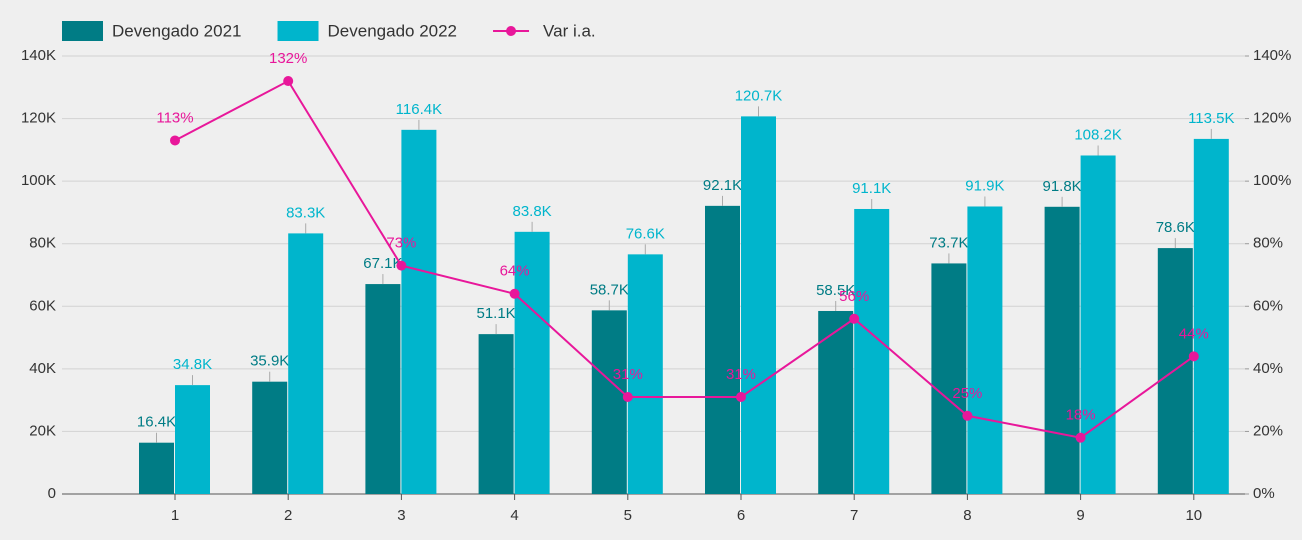  I want to click on data-label: 64%, so click(515, 271).